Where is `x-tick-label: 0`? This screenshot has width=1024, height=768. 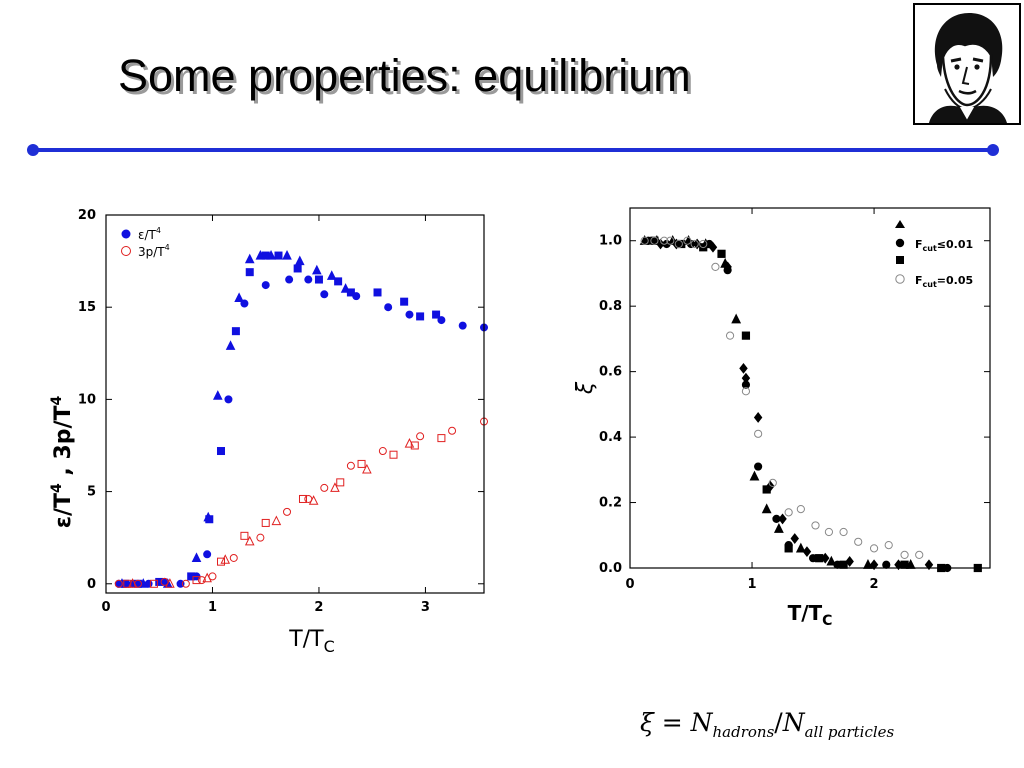
x-tick-label: 0 is located at coordinates (629, 584).